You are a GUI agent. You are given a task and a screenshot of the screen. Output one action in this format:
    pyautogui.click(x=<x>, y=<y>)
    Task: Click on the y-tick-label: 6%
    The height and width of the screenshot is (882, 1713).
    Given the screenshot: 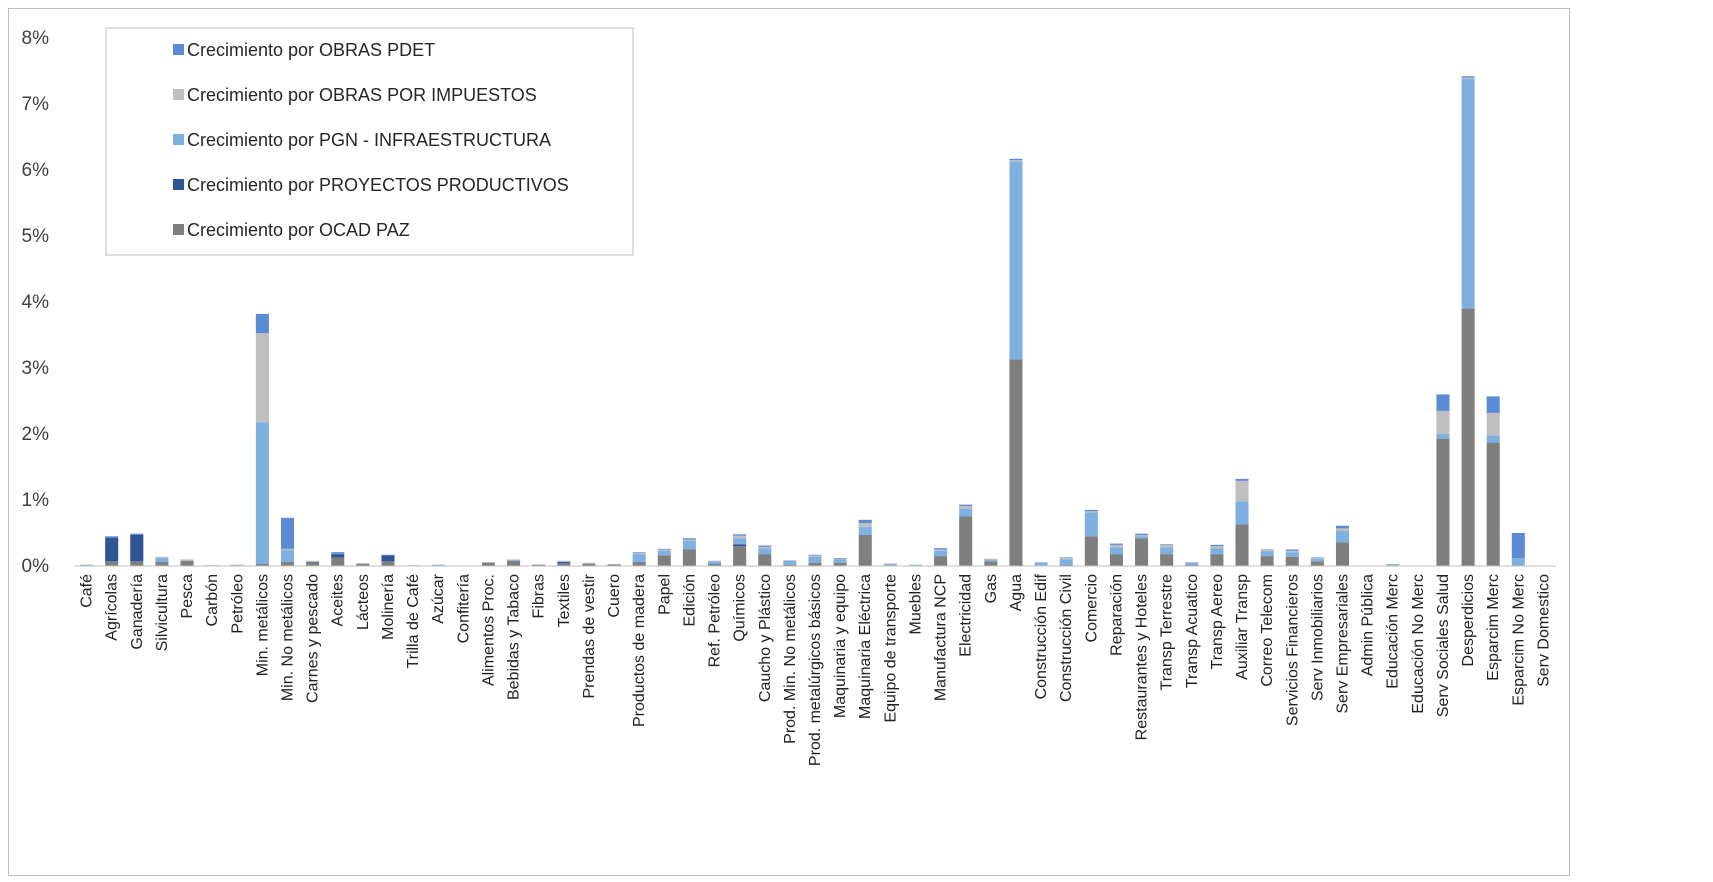 What is the action you would take?
    pyautogui.click(x=36, y=170)
    